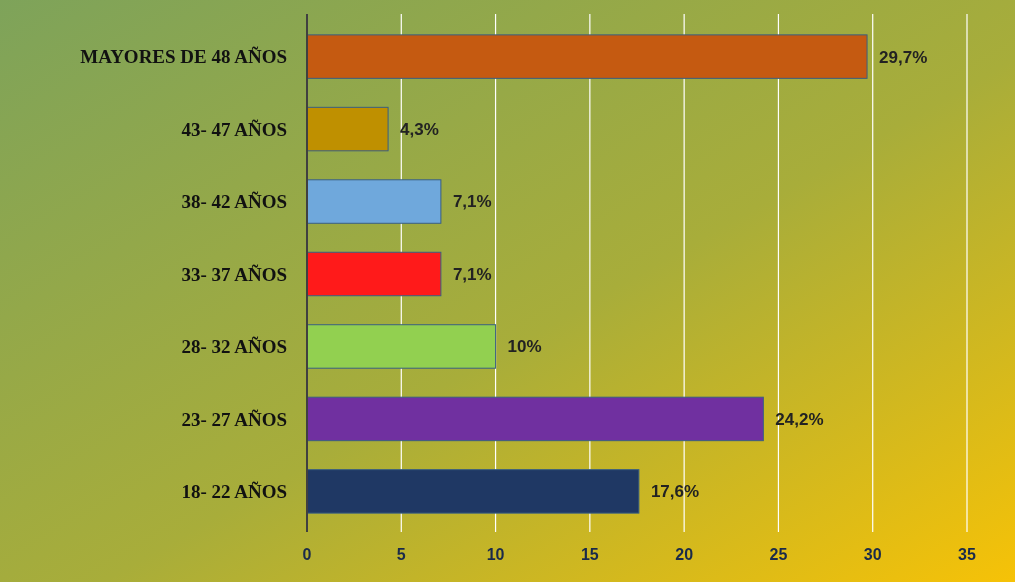  What do you see at coordinates (872, 554) in the screenshot?
I see `x-tick-label: 30` at bounding box center [872, 554].